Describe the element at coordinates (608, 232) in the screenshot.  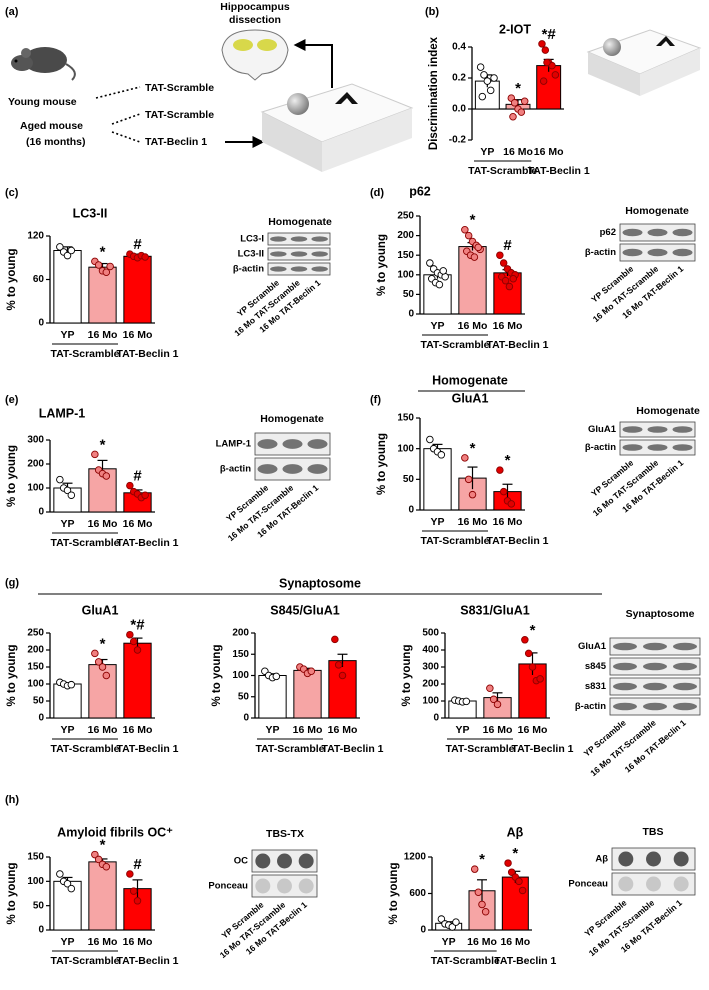
I see `blot-row-label: p62` at that location.